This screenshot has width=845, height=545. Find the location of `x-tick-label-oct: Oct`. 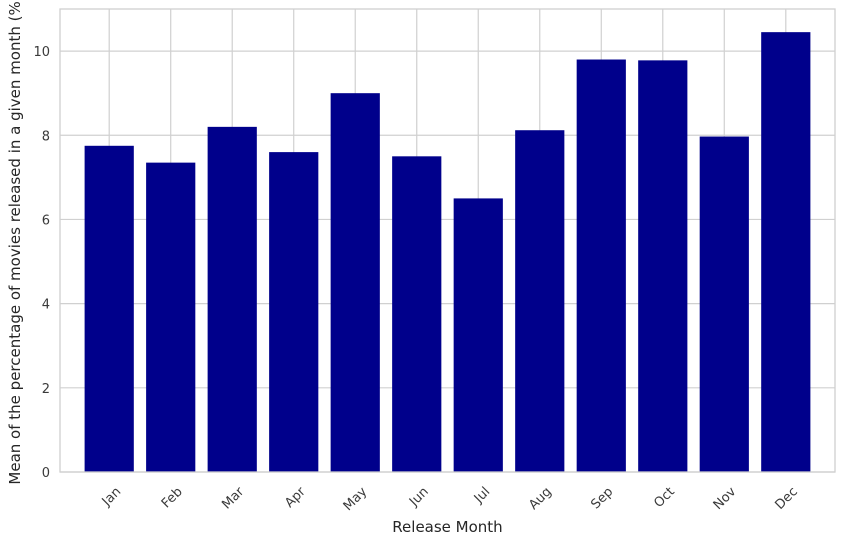

x-tick-label-oct: Oct is located at coordinates (664, 497).